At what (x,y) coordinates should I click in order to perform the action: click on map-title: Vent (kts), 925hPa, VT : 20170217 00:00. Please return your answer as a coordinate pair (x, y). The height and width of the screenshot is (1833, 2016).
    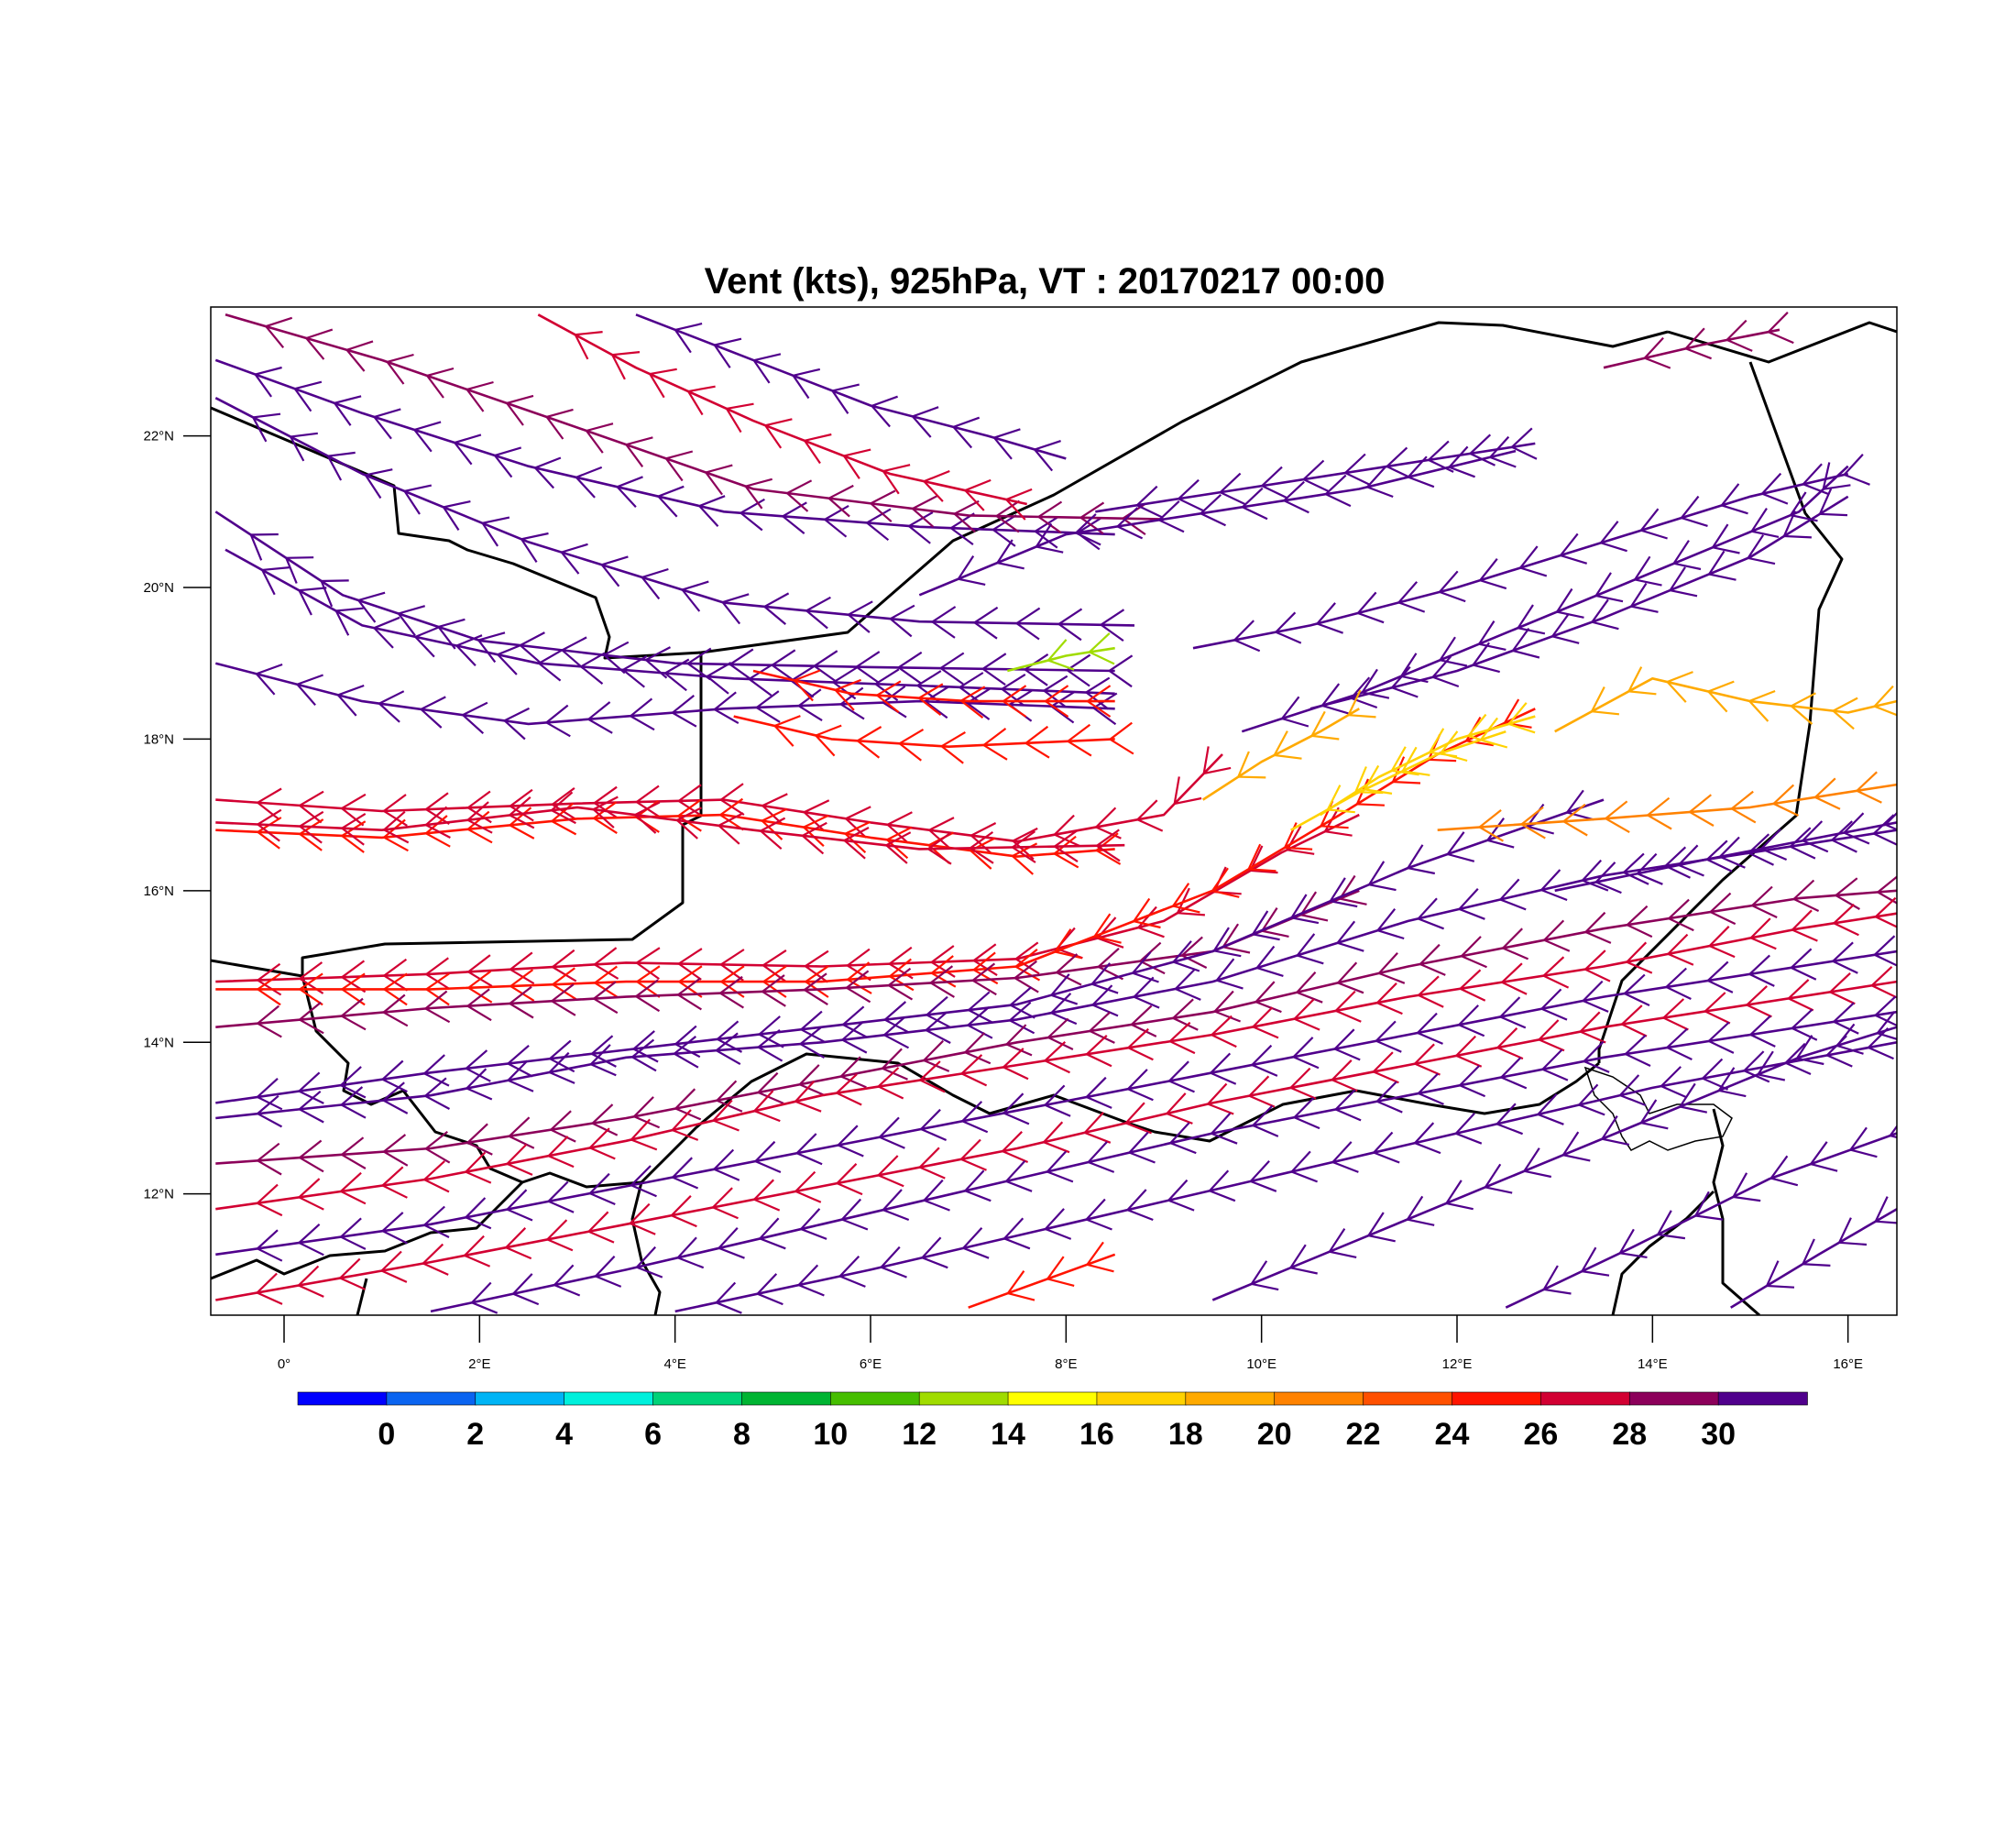
    Looking at the image, I should click on (1045, 281).